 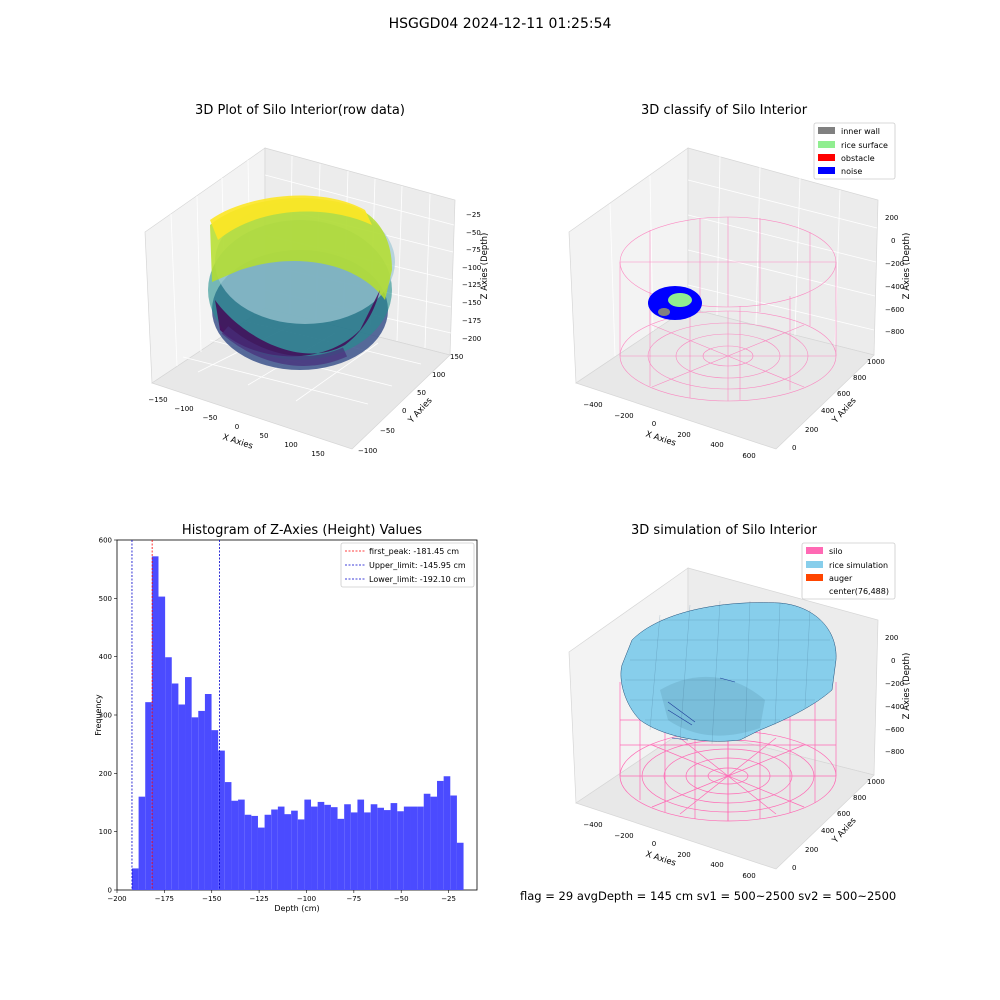 I want to click on p2-yticks: 0 200 400 600 800 1000, so click(x=838, y=405).